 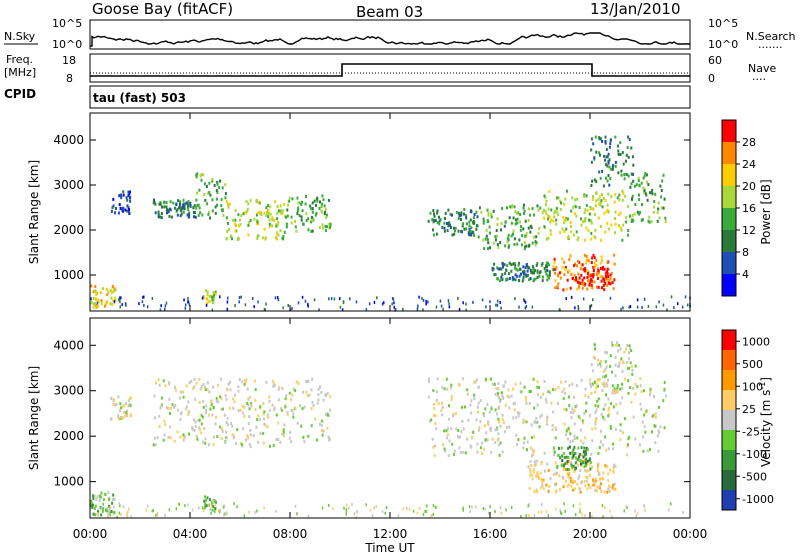 I want to click on colorbar-tick-label: 28, so click(x=749, y=142).